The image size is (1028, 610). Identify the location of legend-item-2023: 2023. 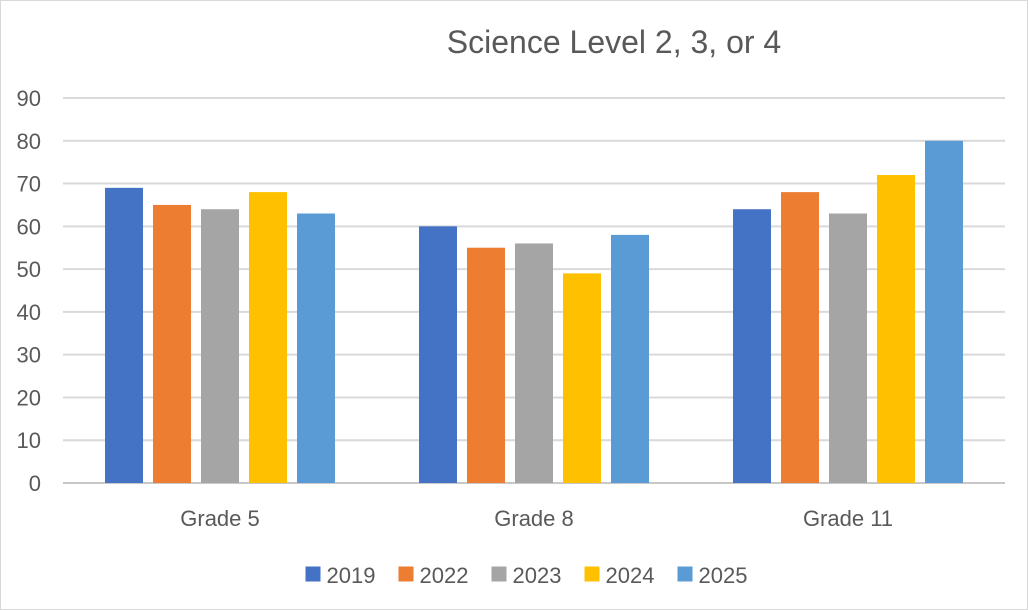
(526, 575).